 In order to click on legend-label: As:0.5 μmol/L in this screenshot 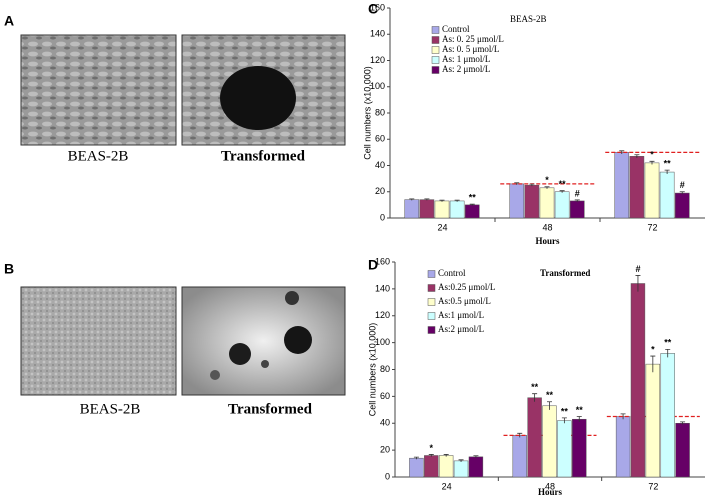, I will do `click(464, 301)`.